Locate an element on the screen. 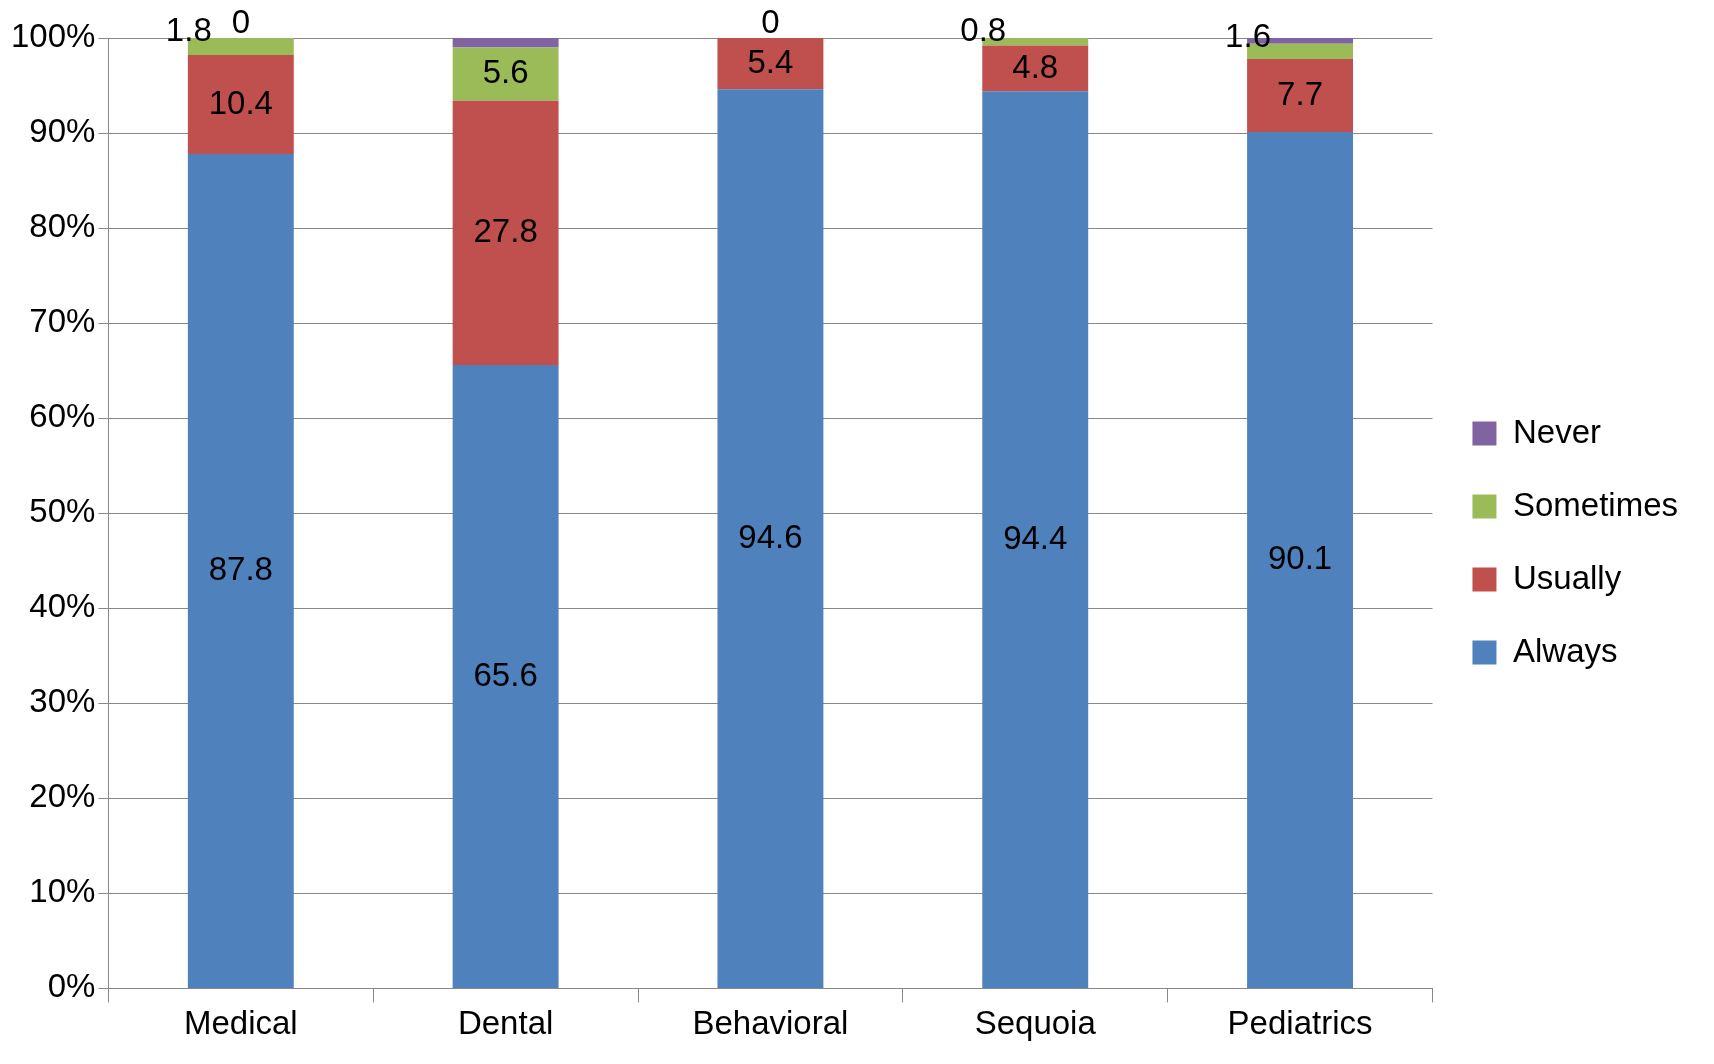  data-label: 0.8 is located at coordinates (983, 30).